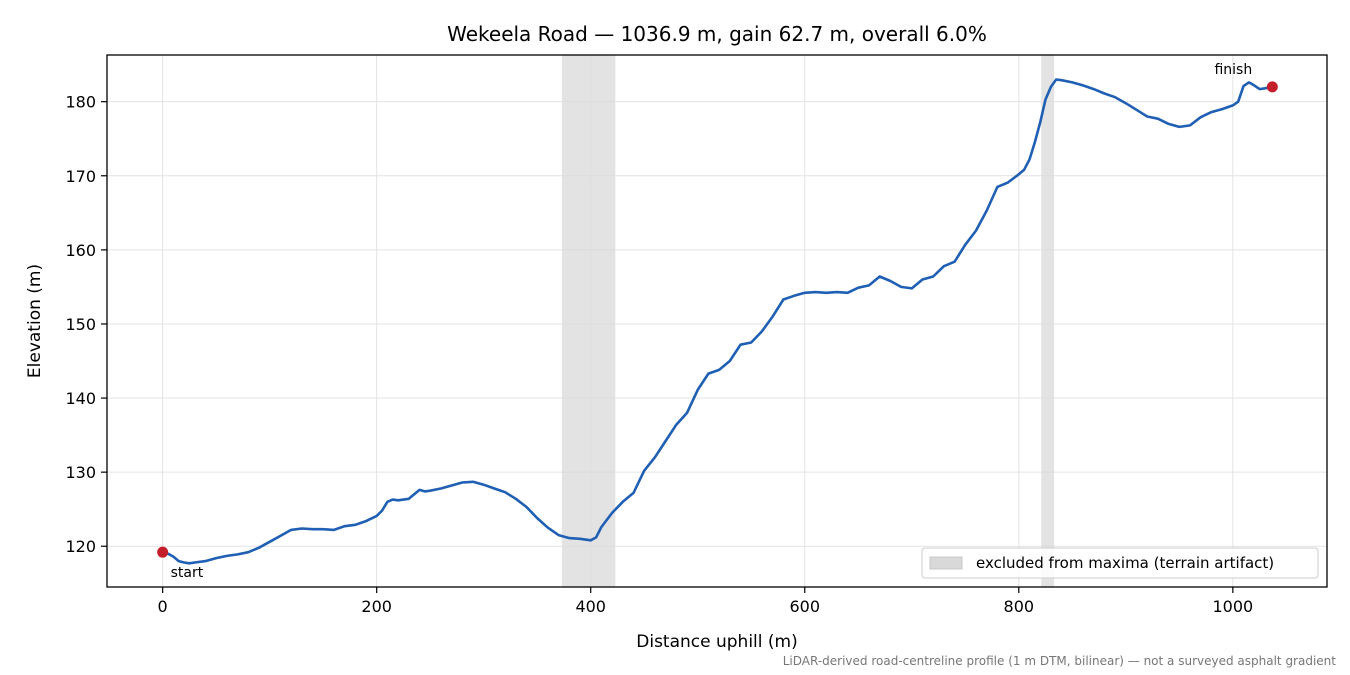  Describe the element at coordinates (1232, 606) in the screenshot. I see `x-tick-label: 1000` at that location.